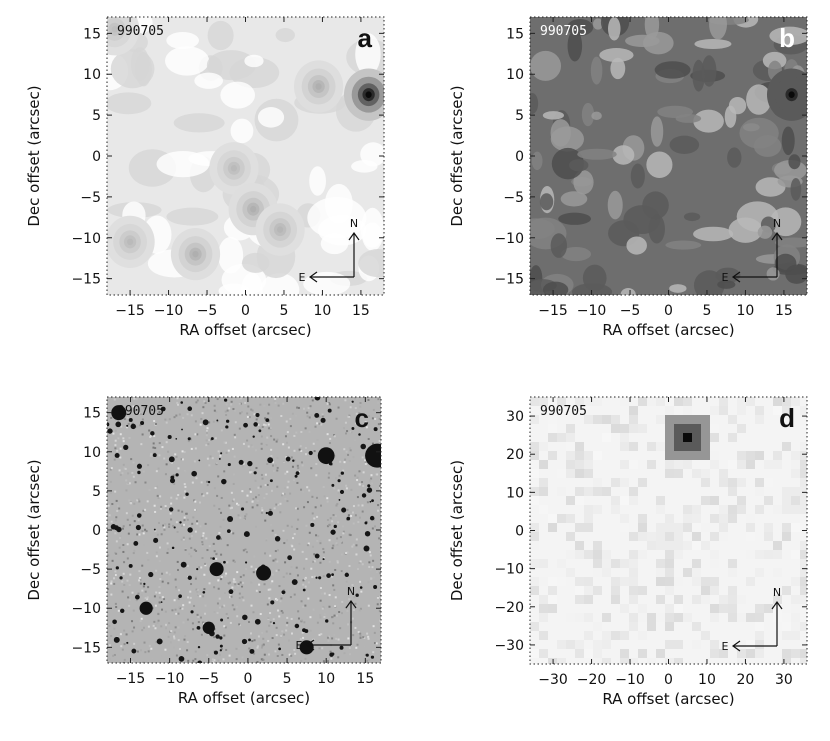  What do you see at coordinates (86, 648) in the screenshot?
I see `y-tick-label: −15` at bounding box center [86, 648].